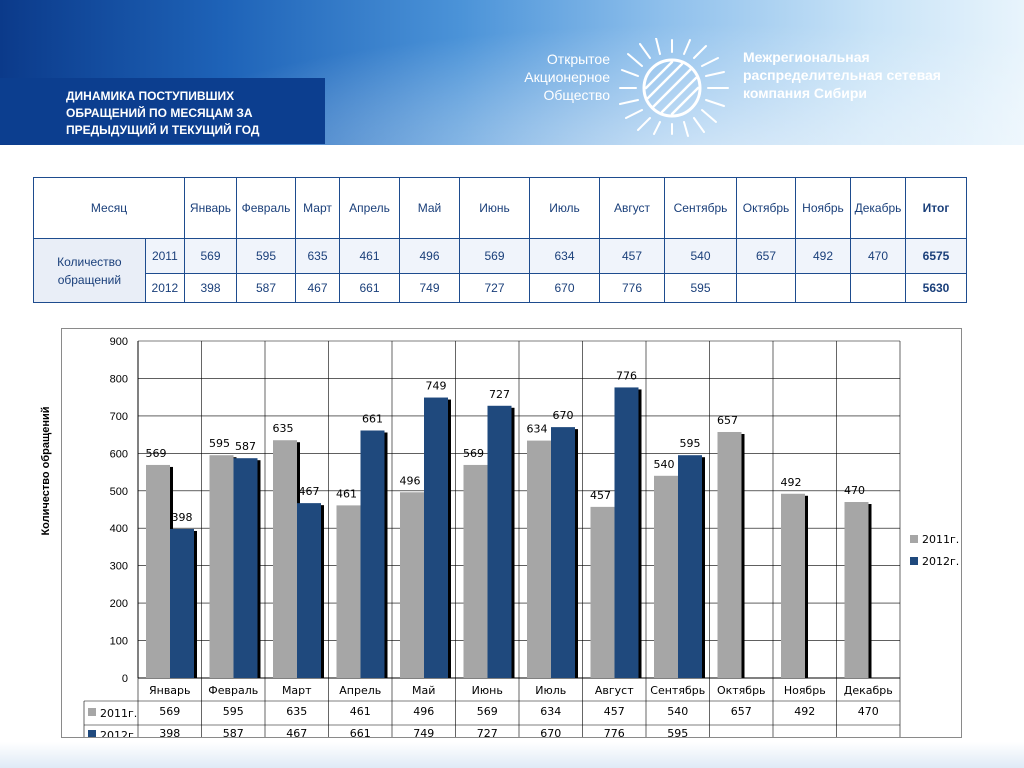 The height and width of the screenshot is (768, 1024). I want to click on month-header: Март, so click(317, 208).